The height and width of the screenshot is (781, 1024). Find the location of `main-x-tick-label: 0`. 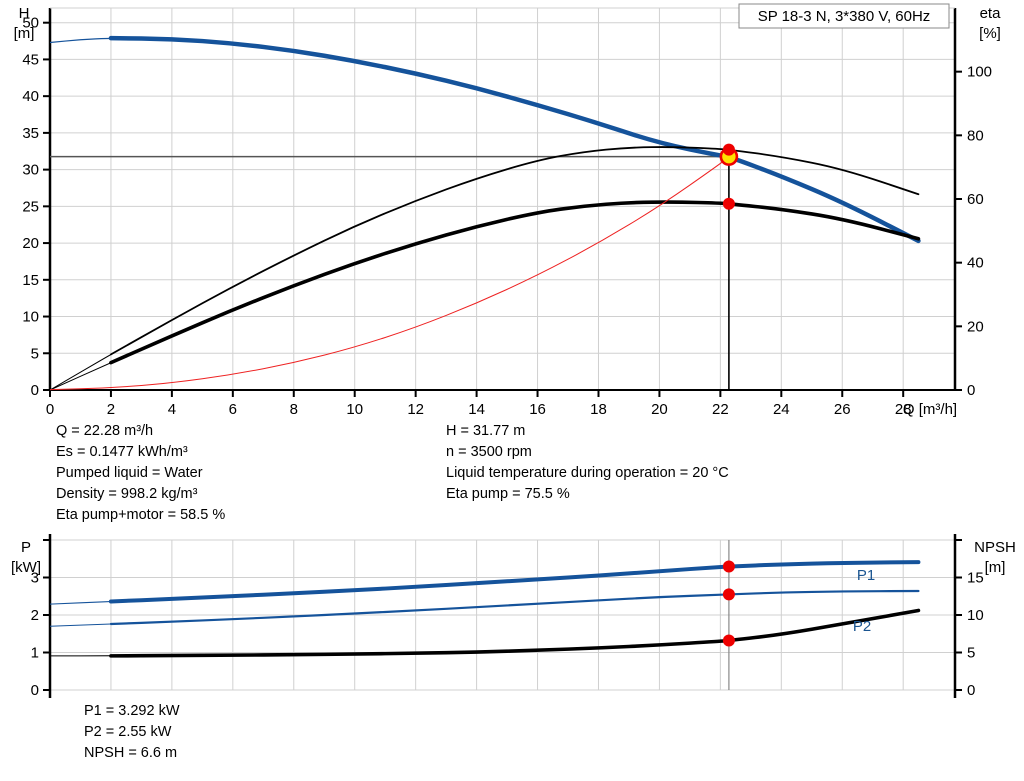

main-x-tick-label: 0 is located at coordinates (50, 409).